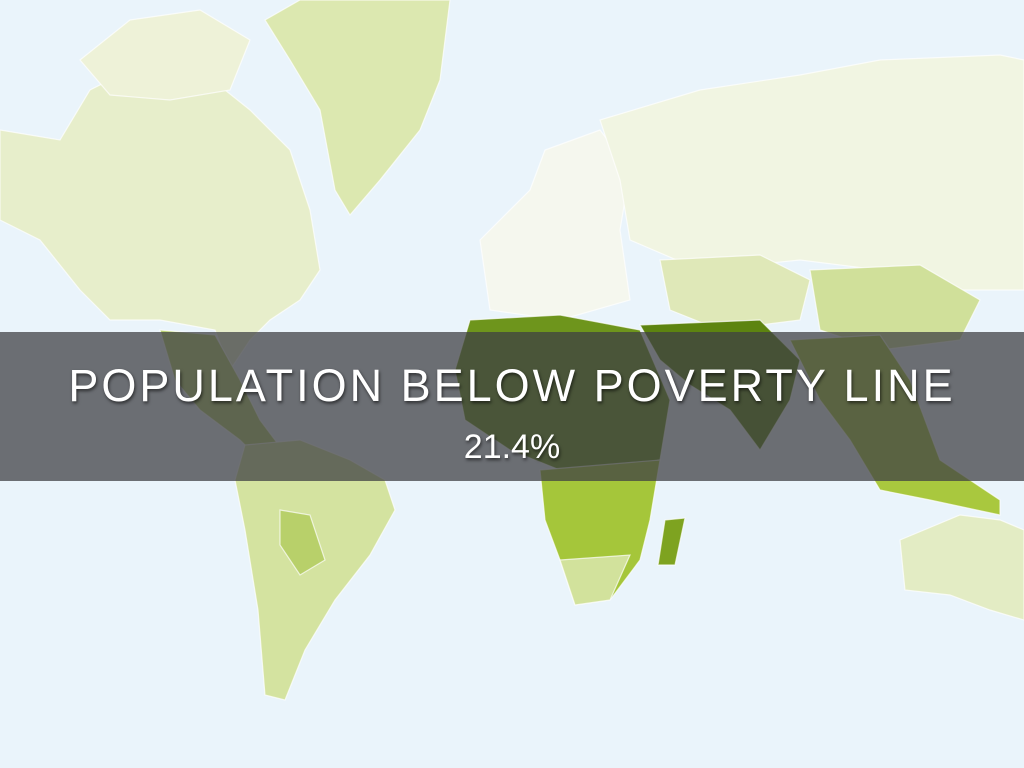 This screenshot has width=1024, height=768. What do you see at coordinates (165, 55) in the screenshot?
I see `region-arctic-islands` at bounding box center [165, 55].